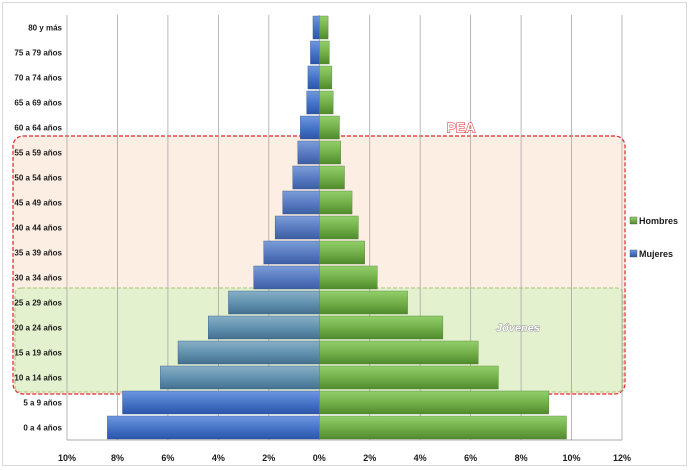 This screenshot has width=691, height=470. I want to click on y-tick-label: 20 a 24 años, so click(38, 328).